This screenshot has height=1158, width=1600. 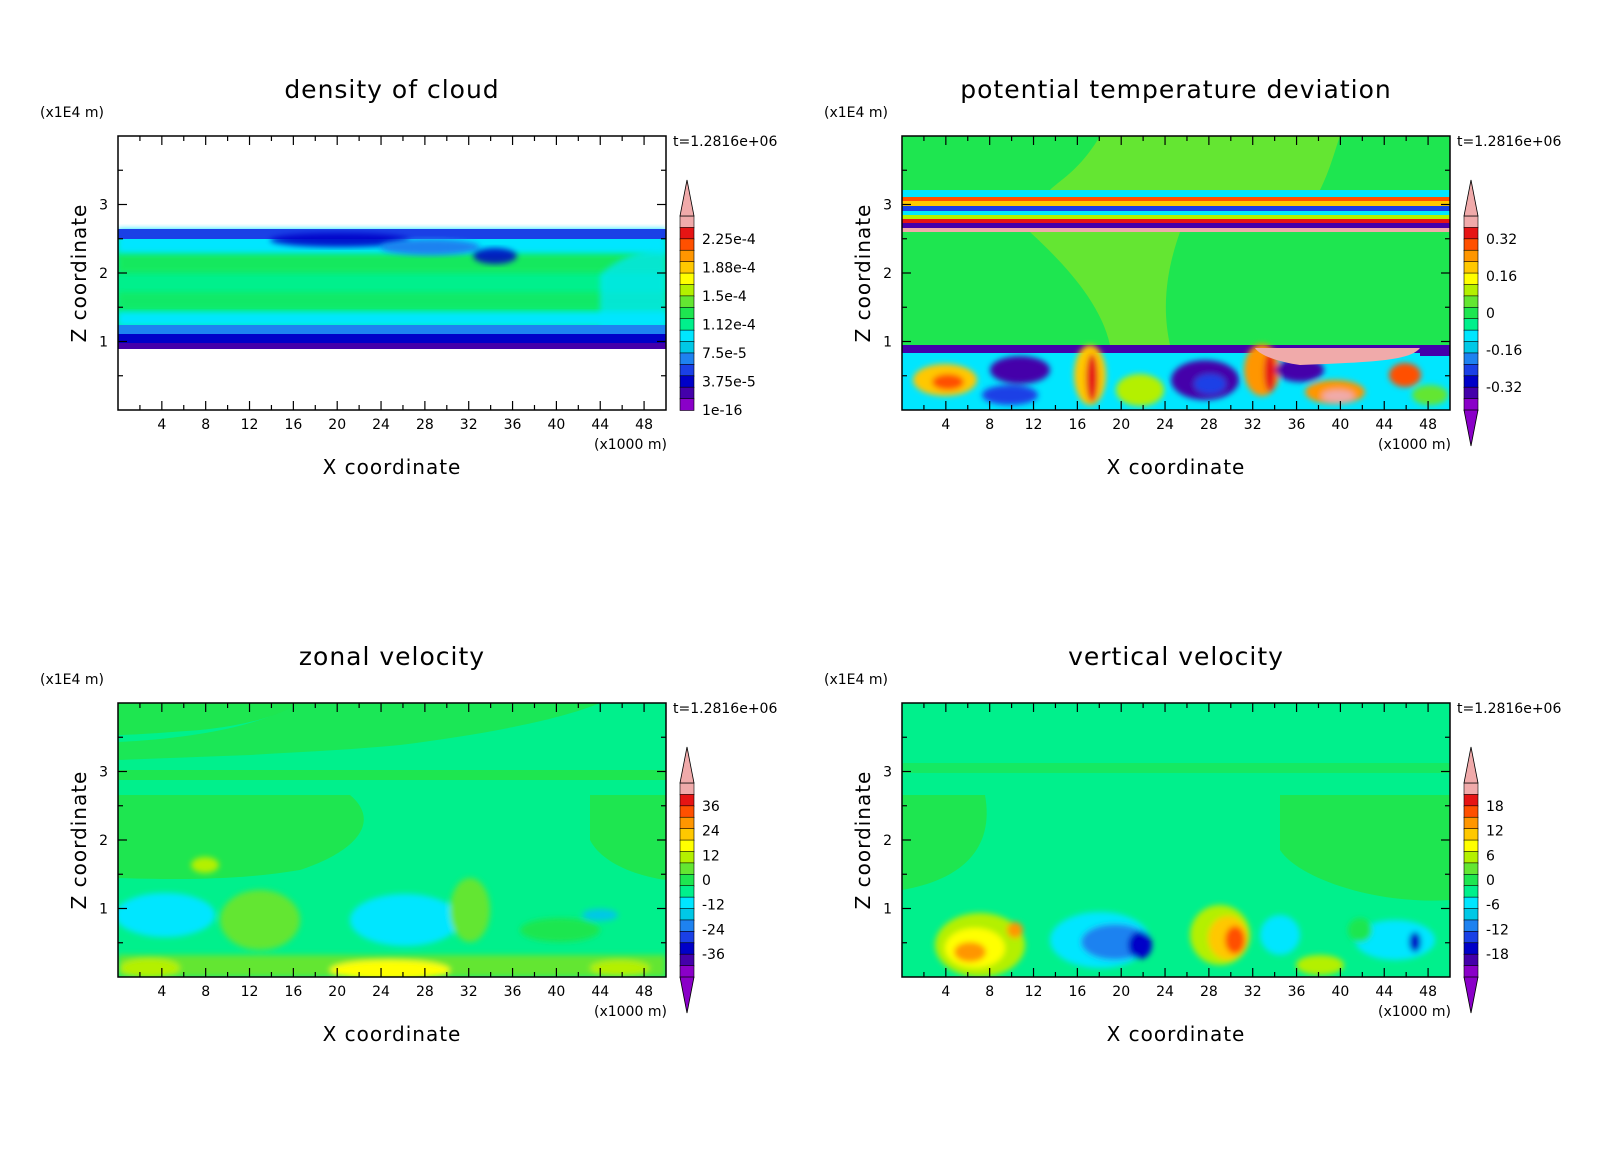 I want to click on x-tick-label: 12, so click(x=1034, y=425).